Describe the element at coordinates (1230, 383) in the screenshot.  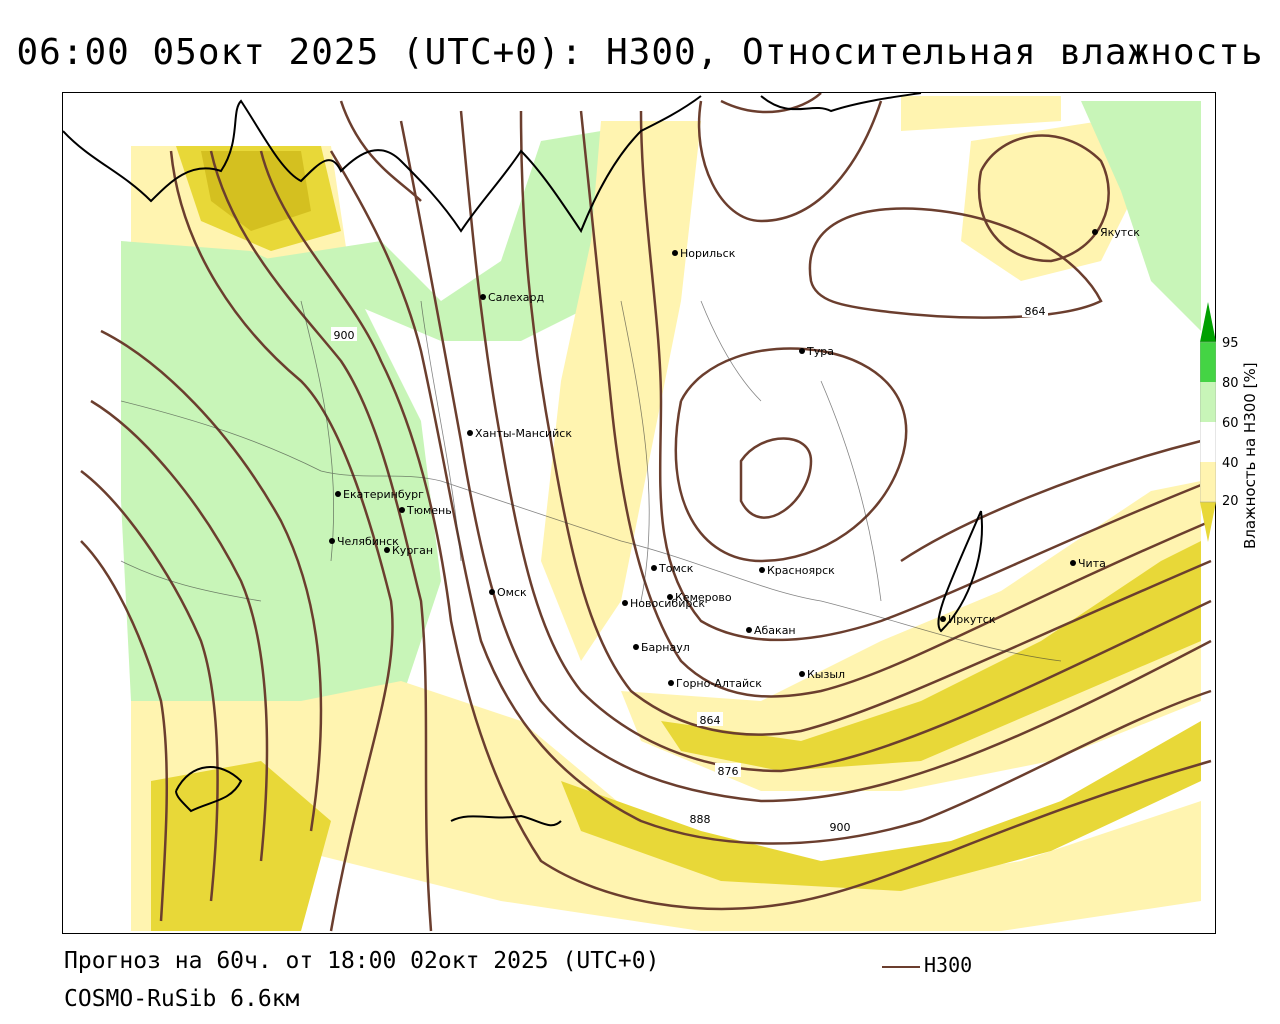
I see `colorbar-tick-80: 80` at that location.